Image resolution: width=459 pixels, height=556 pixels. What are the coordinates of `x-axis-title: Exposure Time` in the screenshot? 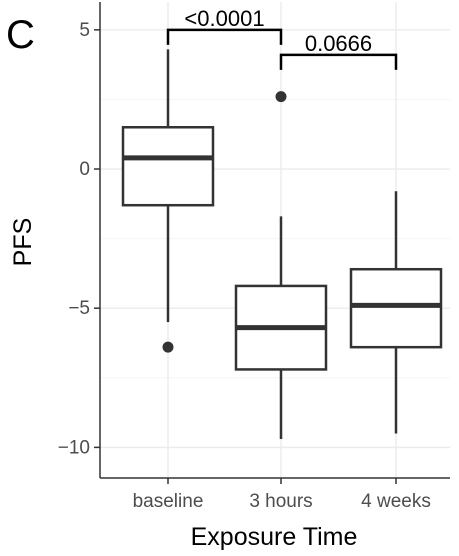 It's located at (274, 537).